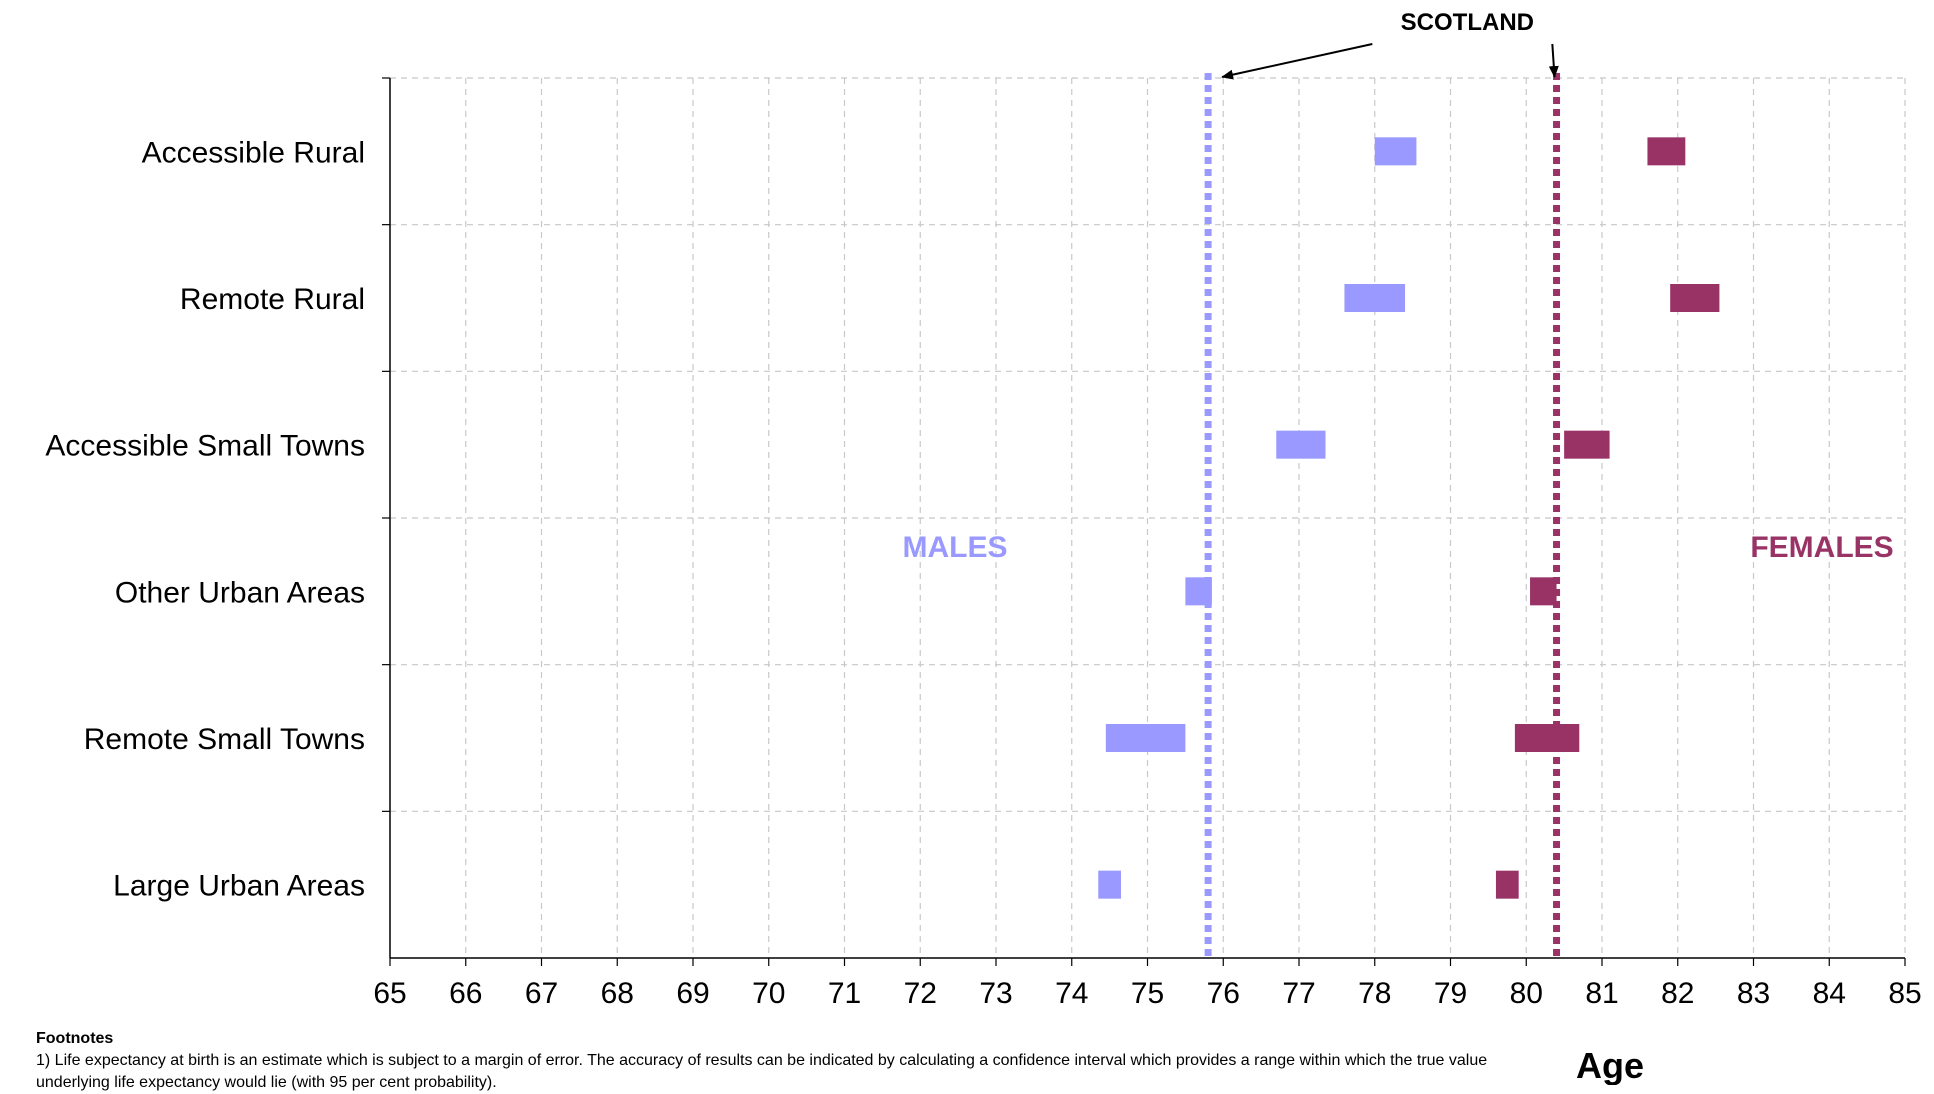  I want to click on x-tick-label: 73, so click(995, 993).